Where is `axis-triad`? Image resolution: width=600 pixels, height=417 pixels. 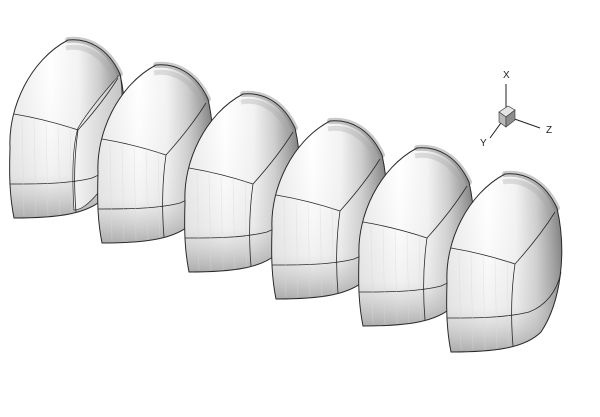
axis-triad is located at coordinates (515, 111).